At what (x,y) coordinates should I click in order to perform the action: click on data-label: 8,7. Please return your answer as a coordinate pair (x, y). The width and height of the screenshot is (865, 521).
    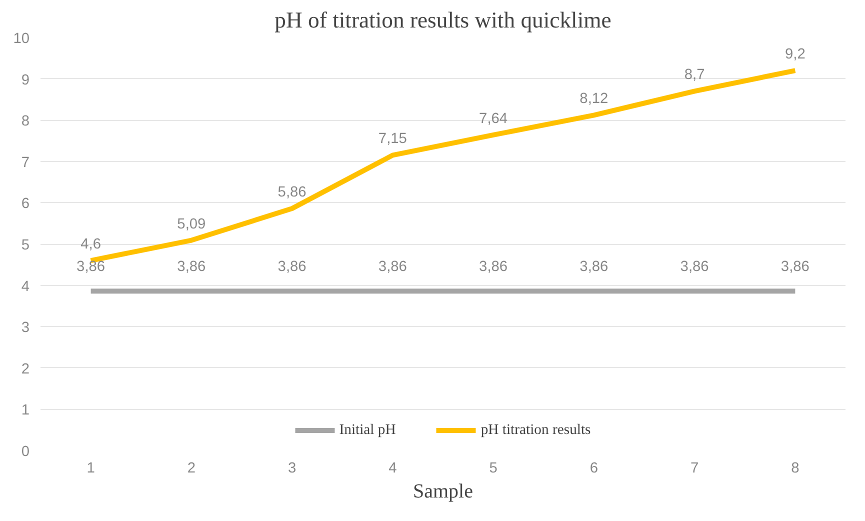
    Looking at the image, I should click on (694, 75).